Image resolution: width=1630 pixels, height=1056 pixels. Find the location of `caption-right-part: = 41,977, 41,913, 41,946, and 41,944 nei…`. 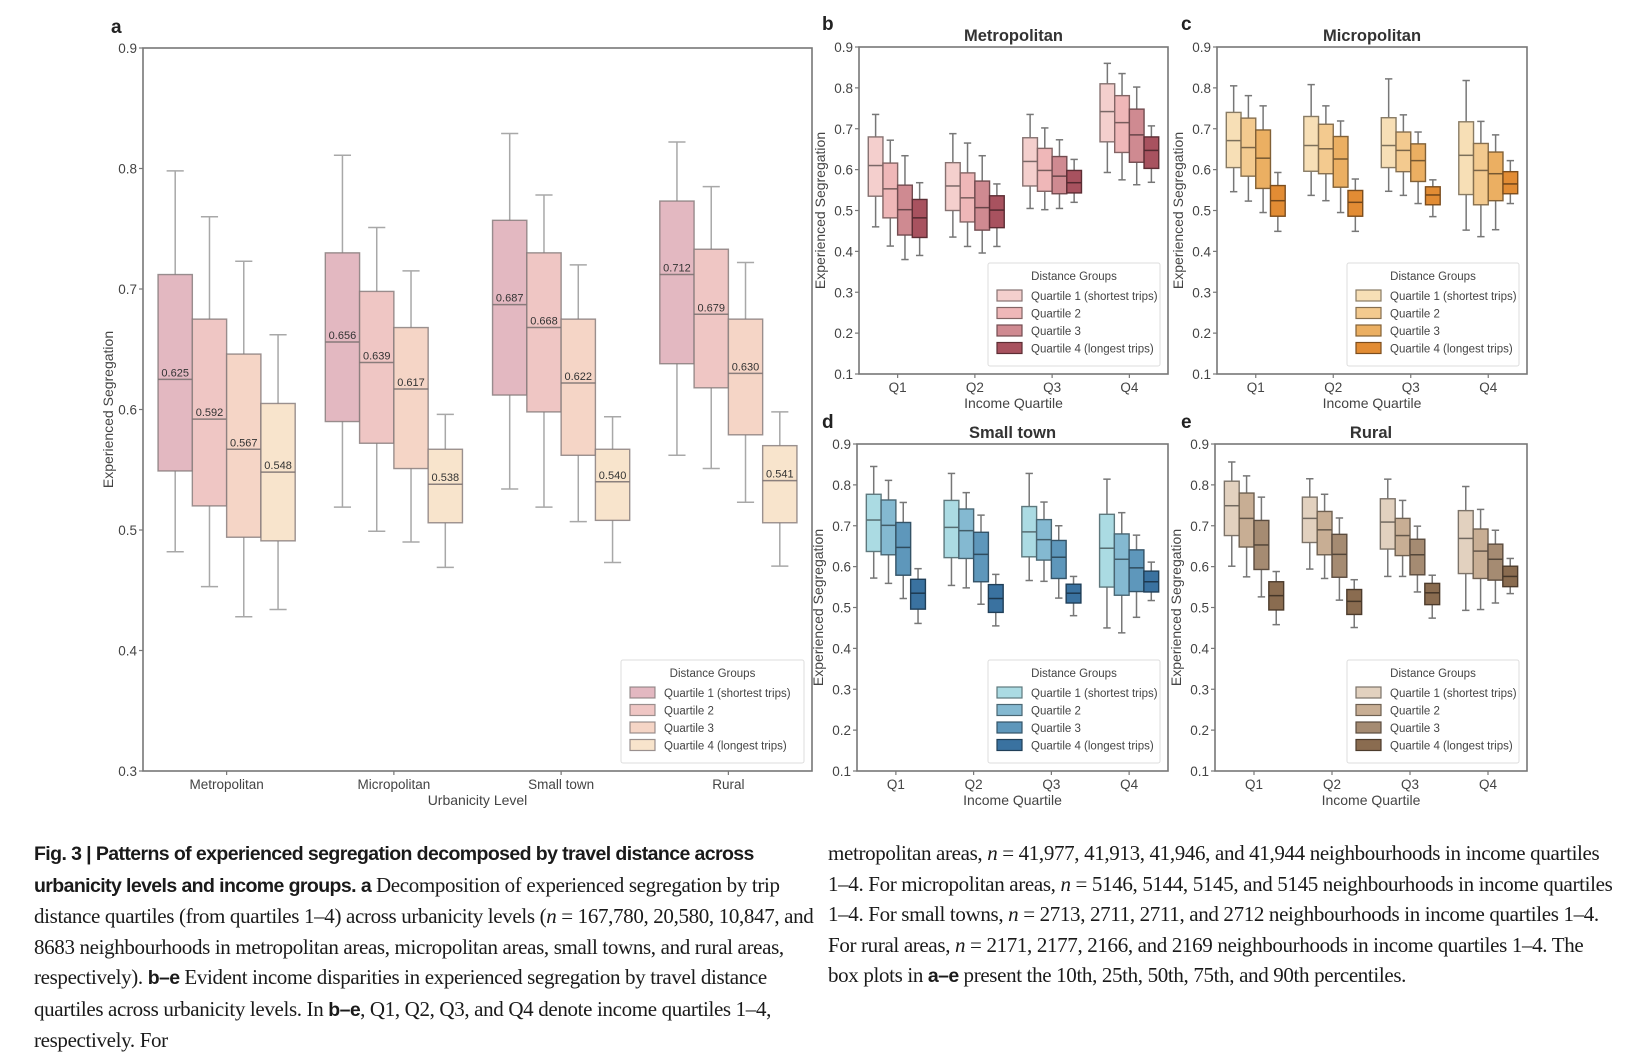

caption-right-part: = 41,977, 41,913, 41,946, and 41,944 nei… is located at coordinates (1214, 868).